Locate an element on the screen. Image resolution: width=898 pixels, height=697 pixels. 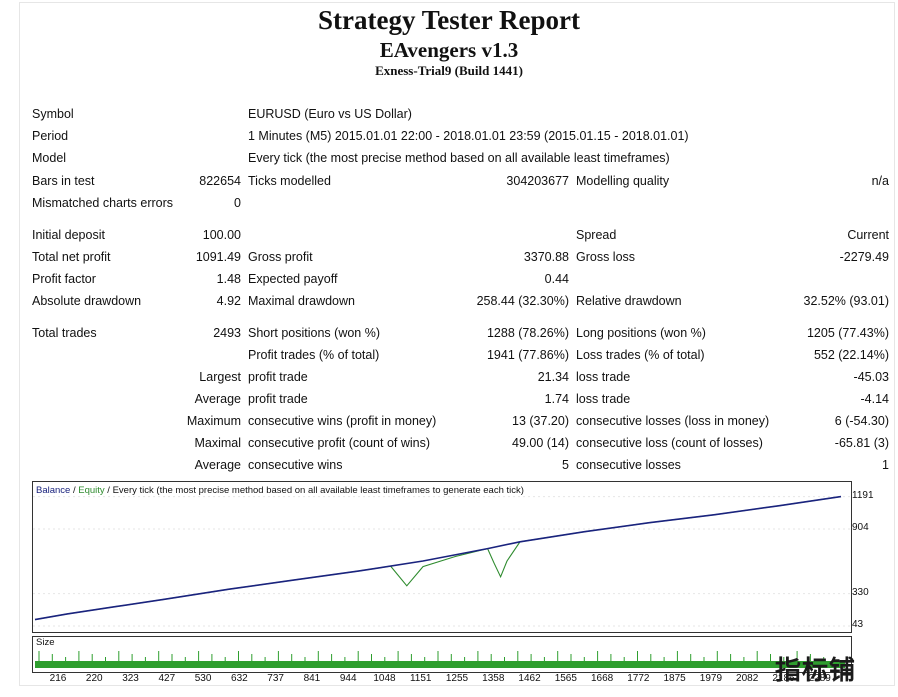
average-loss-label: loss trade is located at coordinates (603, 399).